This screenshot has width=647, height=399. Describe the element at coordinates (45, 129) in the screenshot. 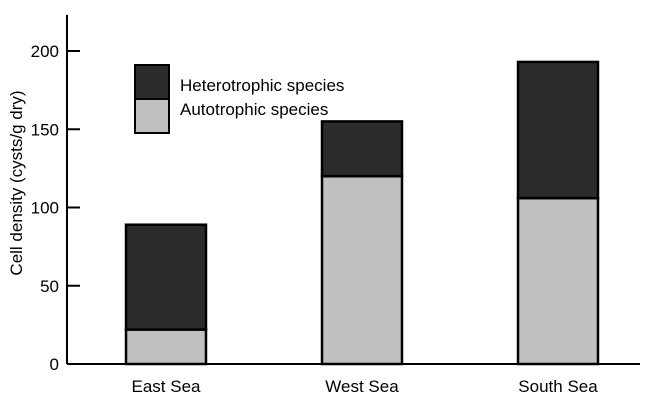

I see `y-tick-label: 150` at that location.